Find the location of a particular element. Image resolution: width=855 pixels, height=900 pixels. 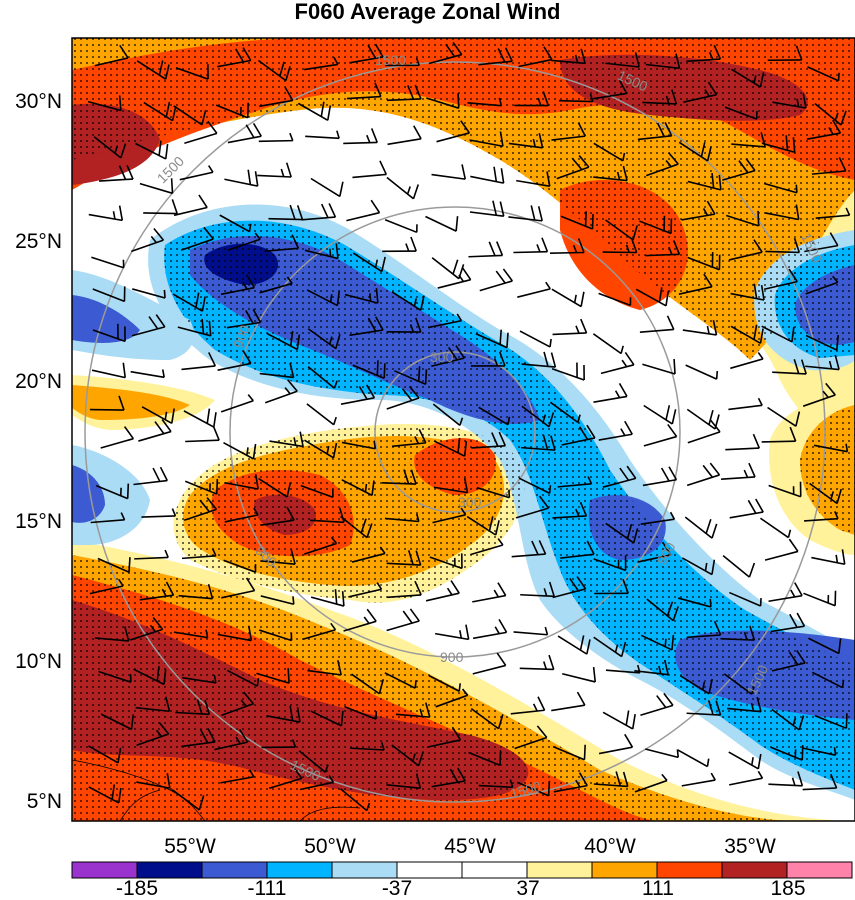

lat-tick-label: 25°N is located at coordinates (38, 241).